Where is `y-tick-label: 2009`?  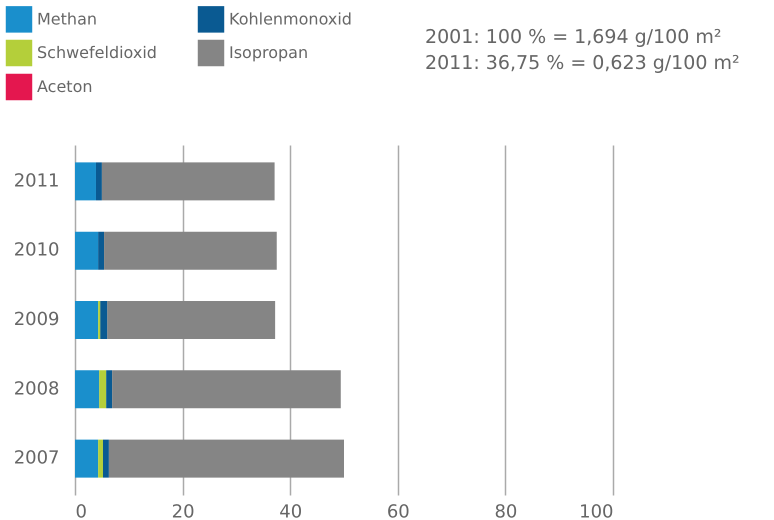
y-tick-label: 2009 is located at coordinates (37, 319).